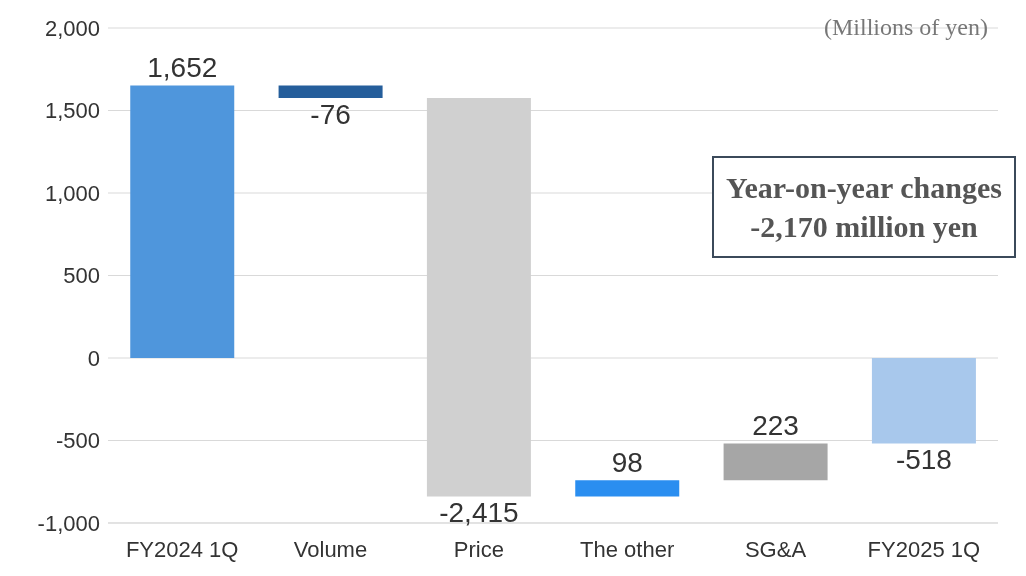 This screenshot has height=576, width=1026. I want to click on note-box: Year-on-year changes -2,170 million yen, so click(864, 207).